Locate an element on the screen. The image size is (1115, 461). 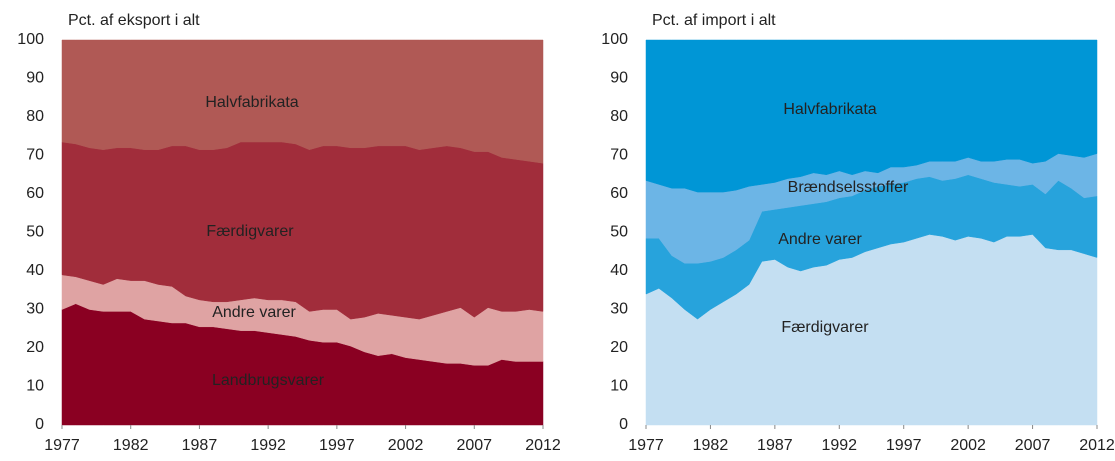
series-label: Landbrugsvarer is located at coordinates (268, 380).